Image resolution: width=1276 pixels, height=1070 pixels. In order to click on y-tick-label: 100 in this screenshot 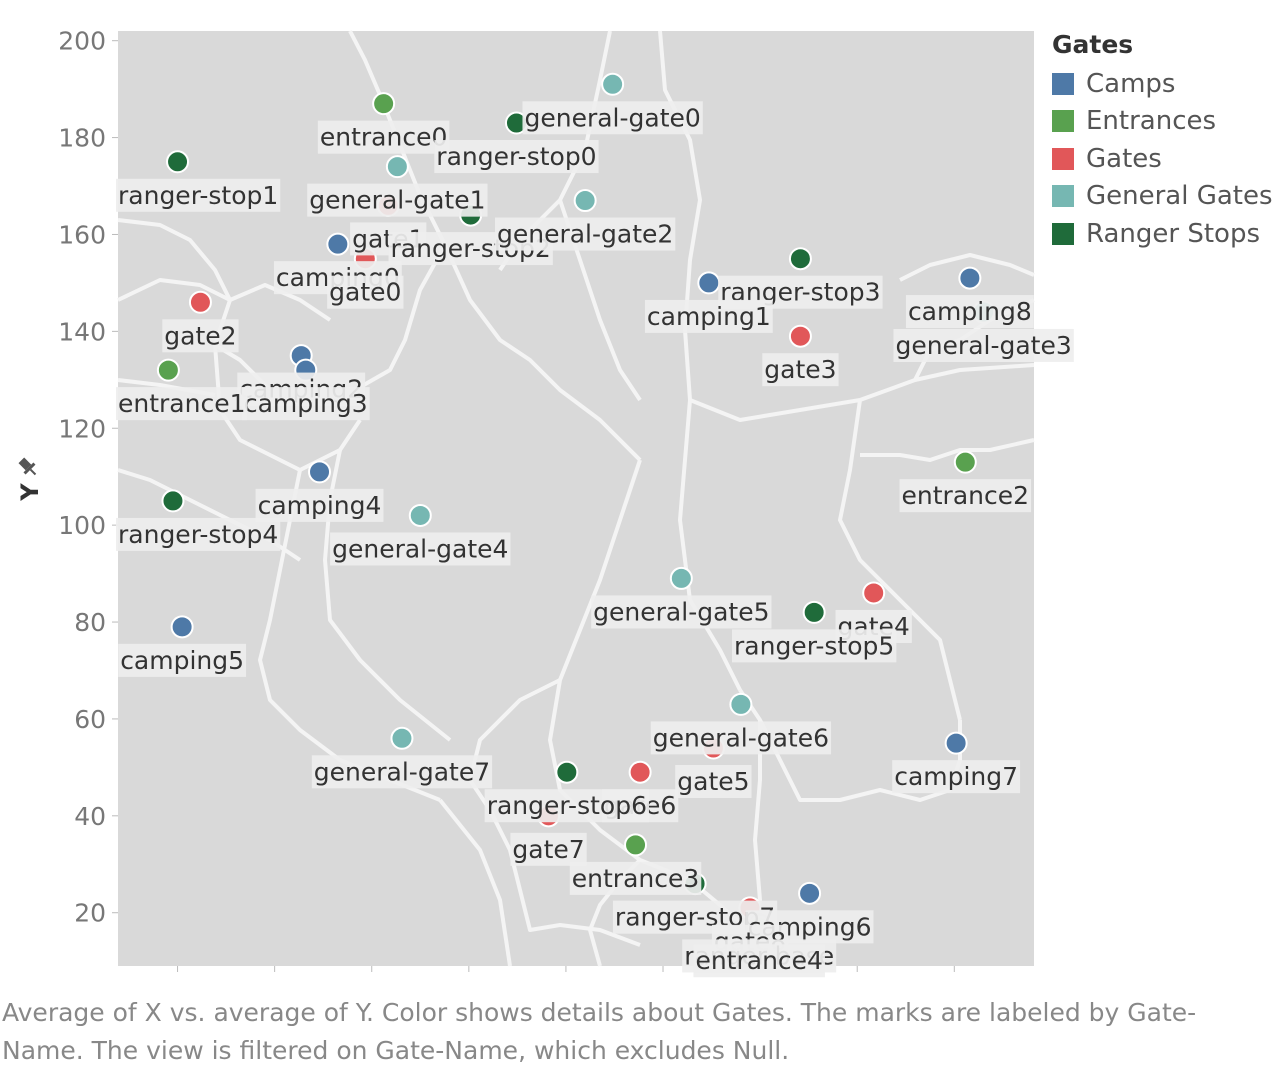, I will do `click(82, 525)`.